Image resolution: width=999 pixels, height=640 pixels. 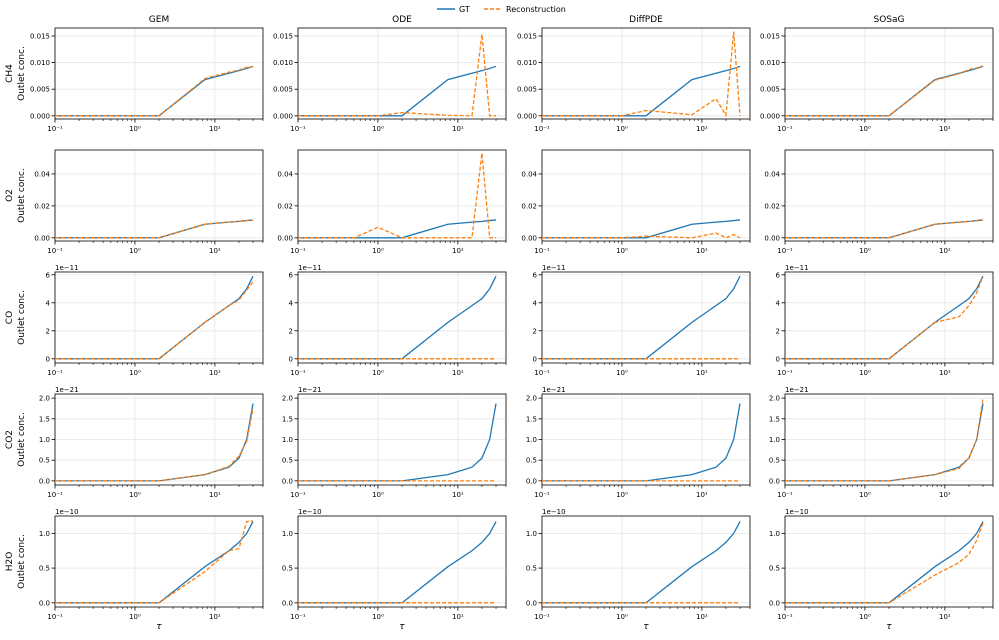 I want to click on y-tick-label: 0.005, so click(x=283, y=90).